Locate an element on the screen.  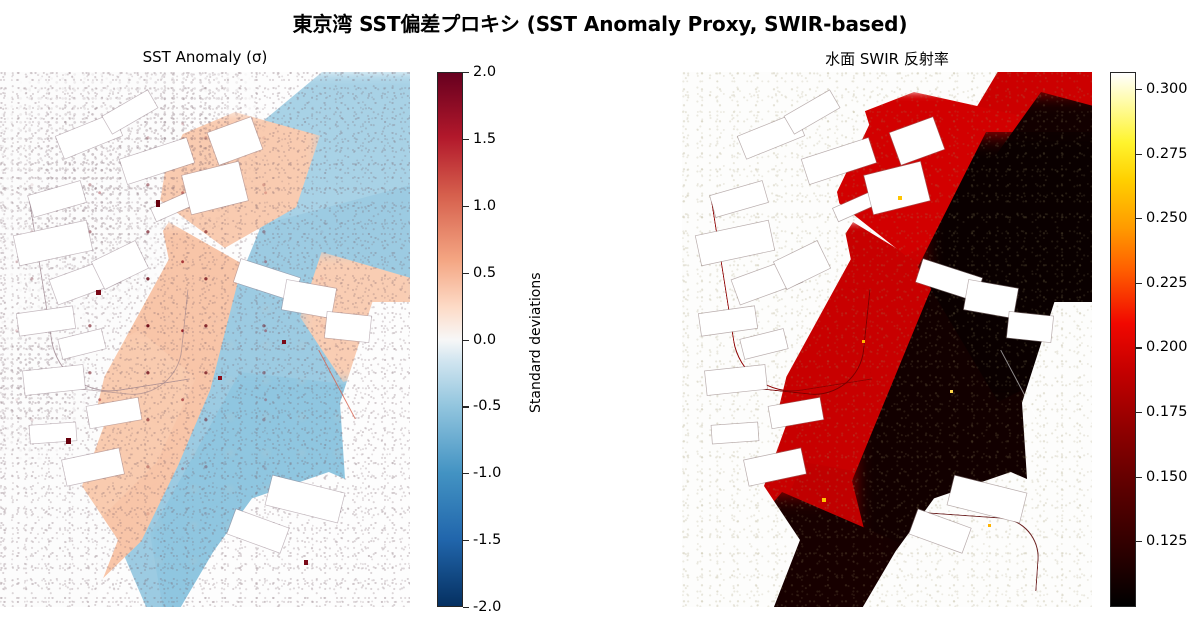
colorbar-gradient-left is located at coordinates (450, 339).